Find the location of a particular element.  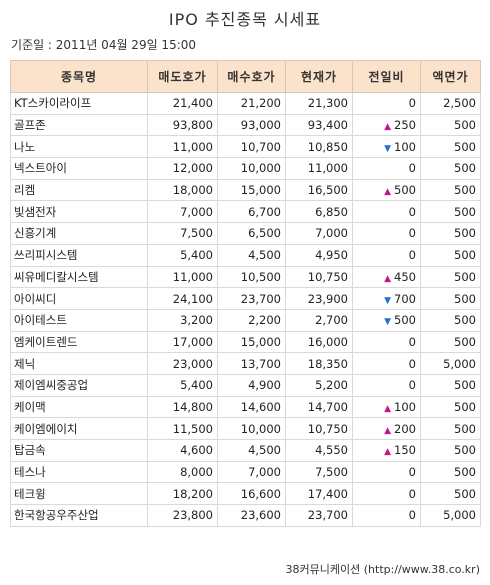

stock-name-cell: 케이맥 is located at coordinates (79, 407).